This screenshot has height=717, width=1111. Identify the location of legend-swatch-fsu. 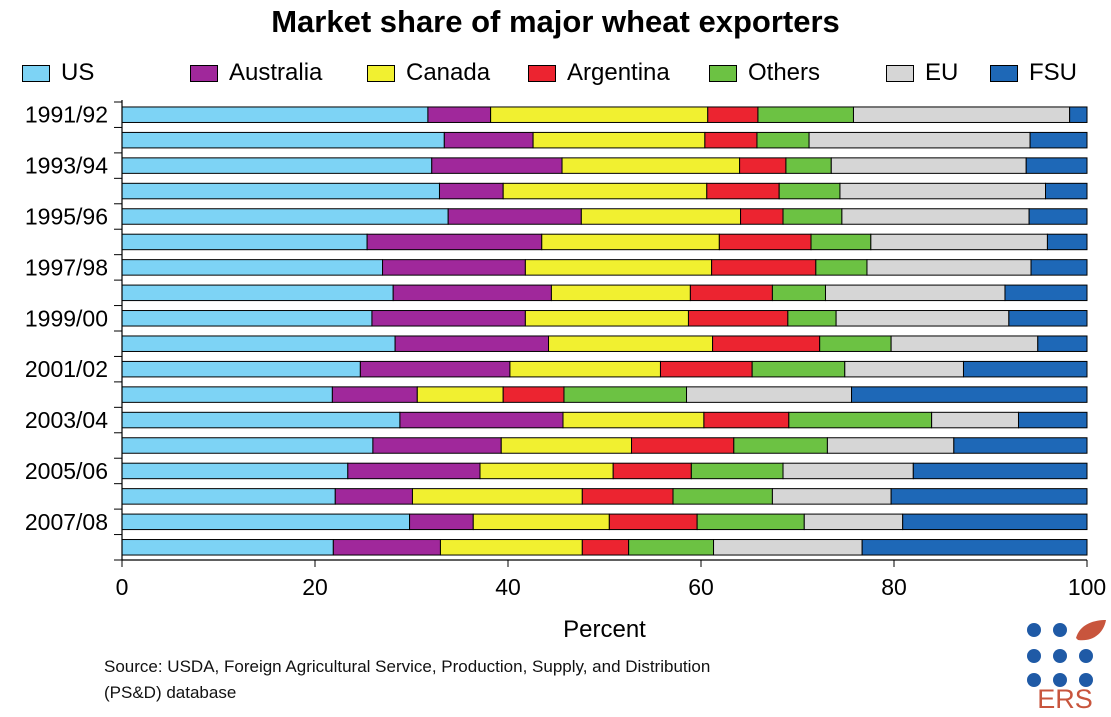
(1004, 73).